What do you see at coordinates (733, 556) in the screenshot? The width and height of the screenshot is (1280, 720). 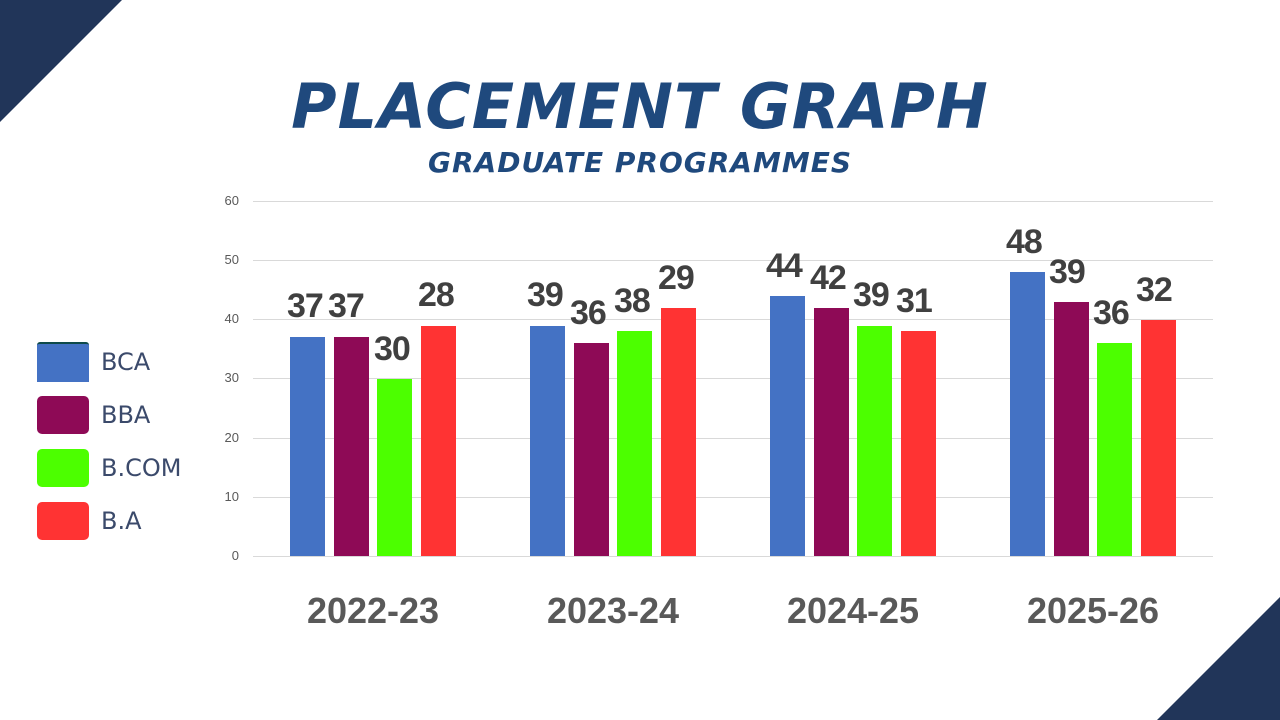 I see `x-axis-line` at bounding box center [733, 556].